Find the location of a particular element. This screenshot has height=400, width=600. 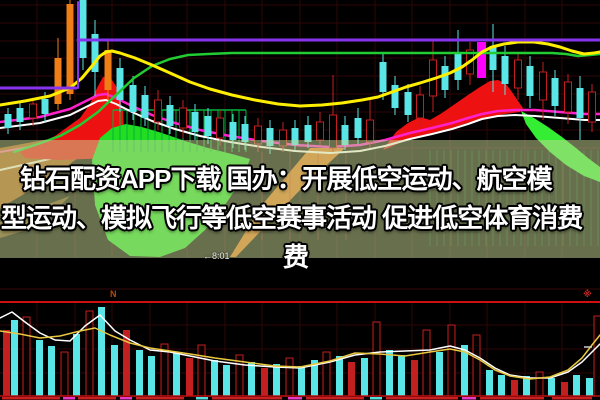

time-marker-label: ←8:01 is located at coordinates (216, 256).